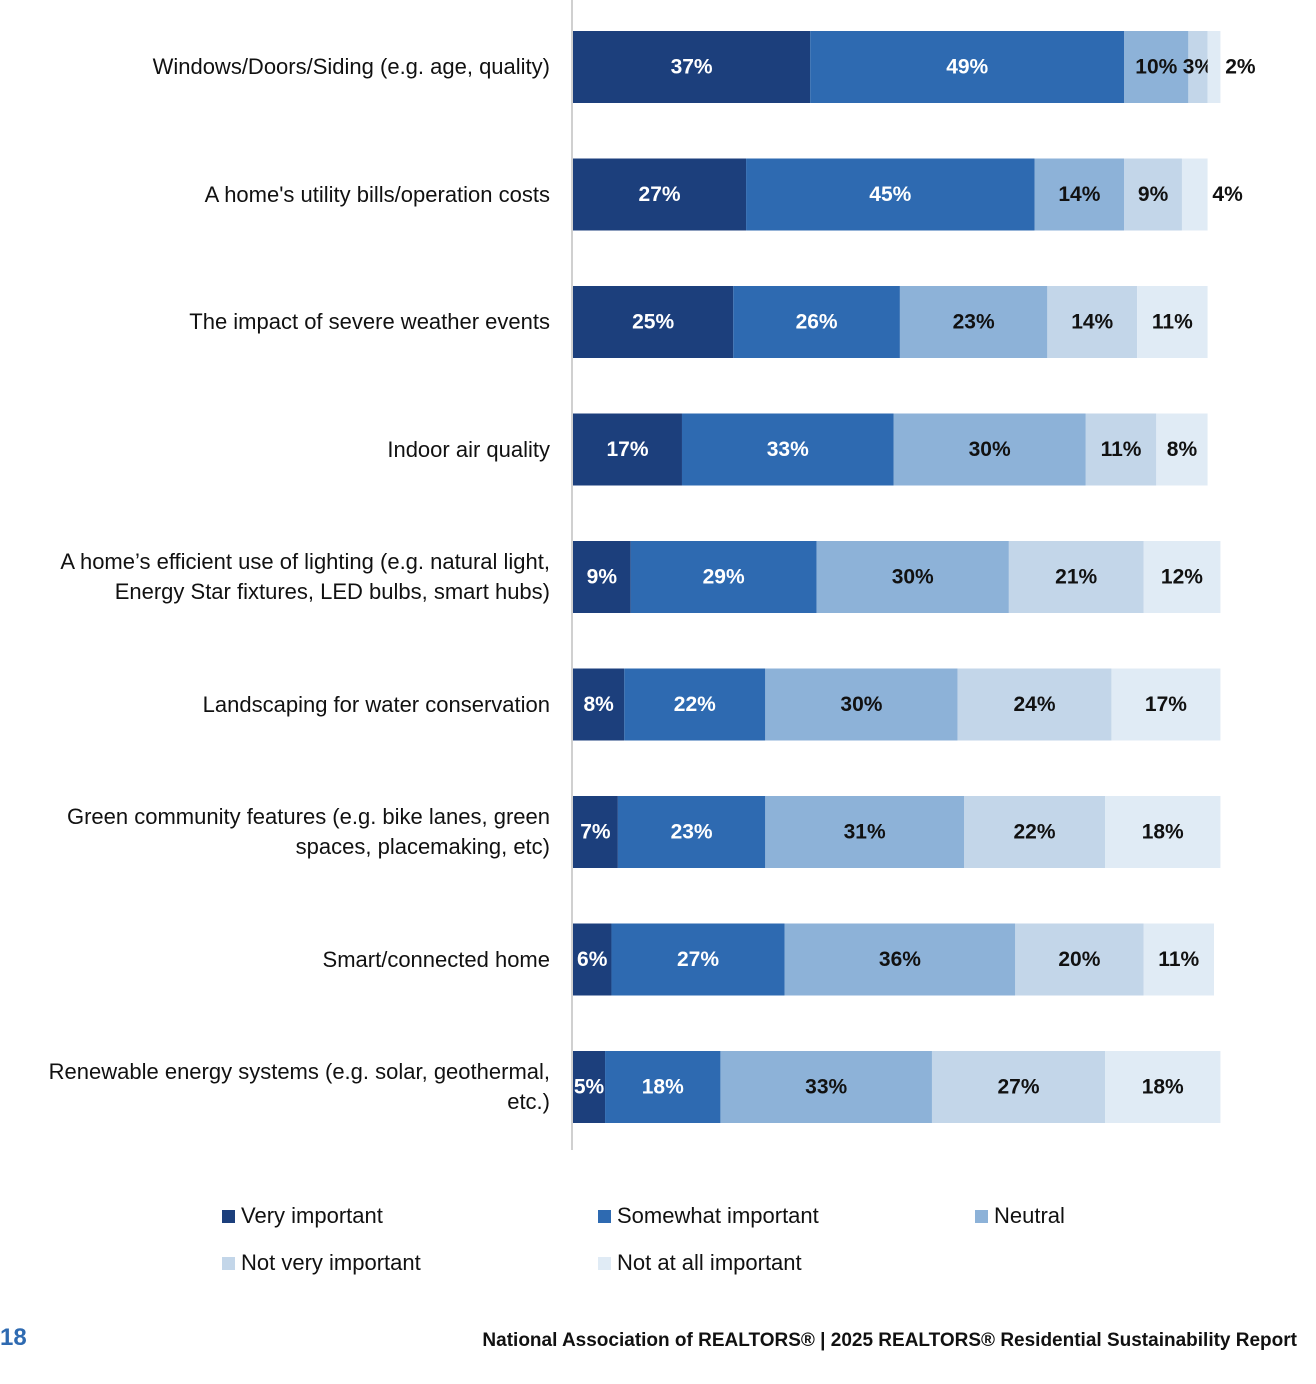  I want to click on value-label: 31%, so click(865, 832).